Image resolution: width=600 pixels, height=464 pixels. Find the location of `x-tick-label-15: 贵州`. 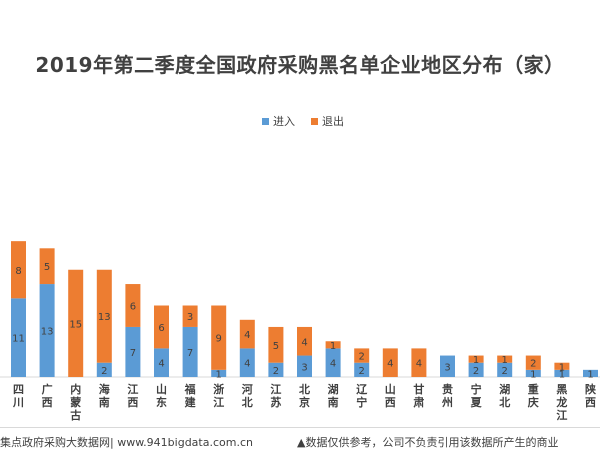

x-tick-label-15: 贵州 is located at coordinates (447, 395).